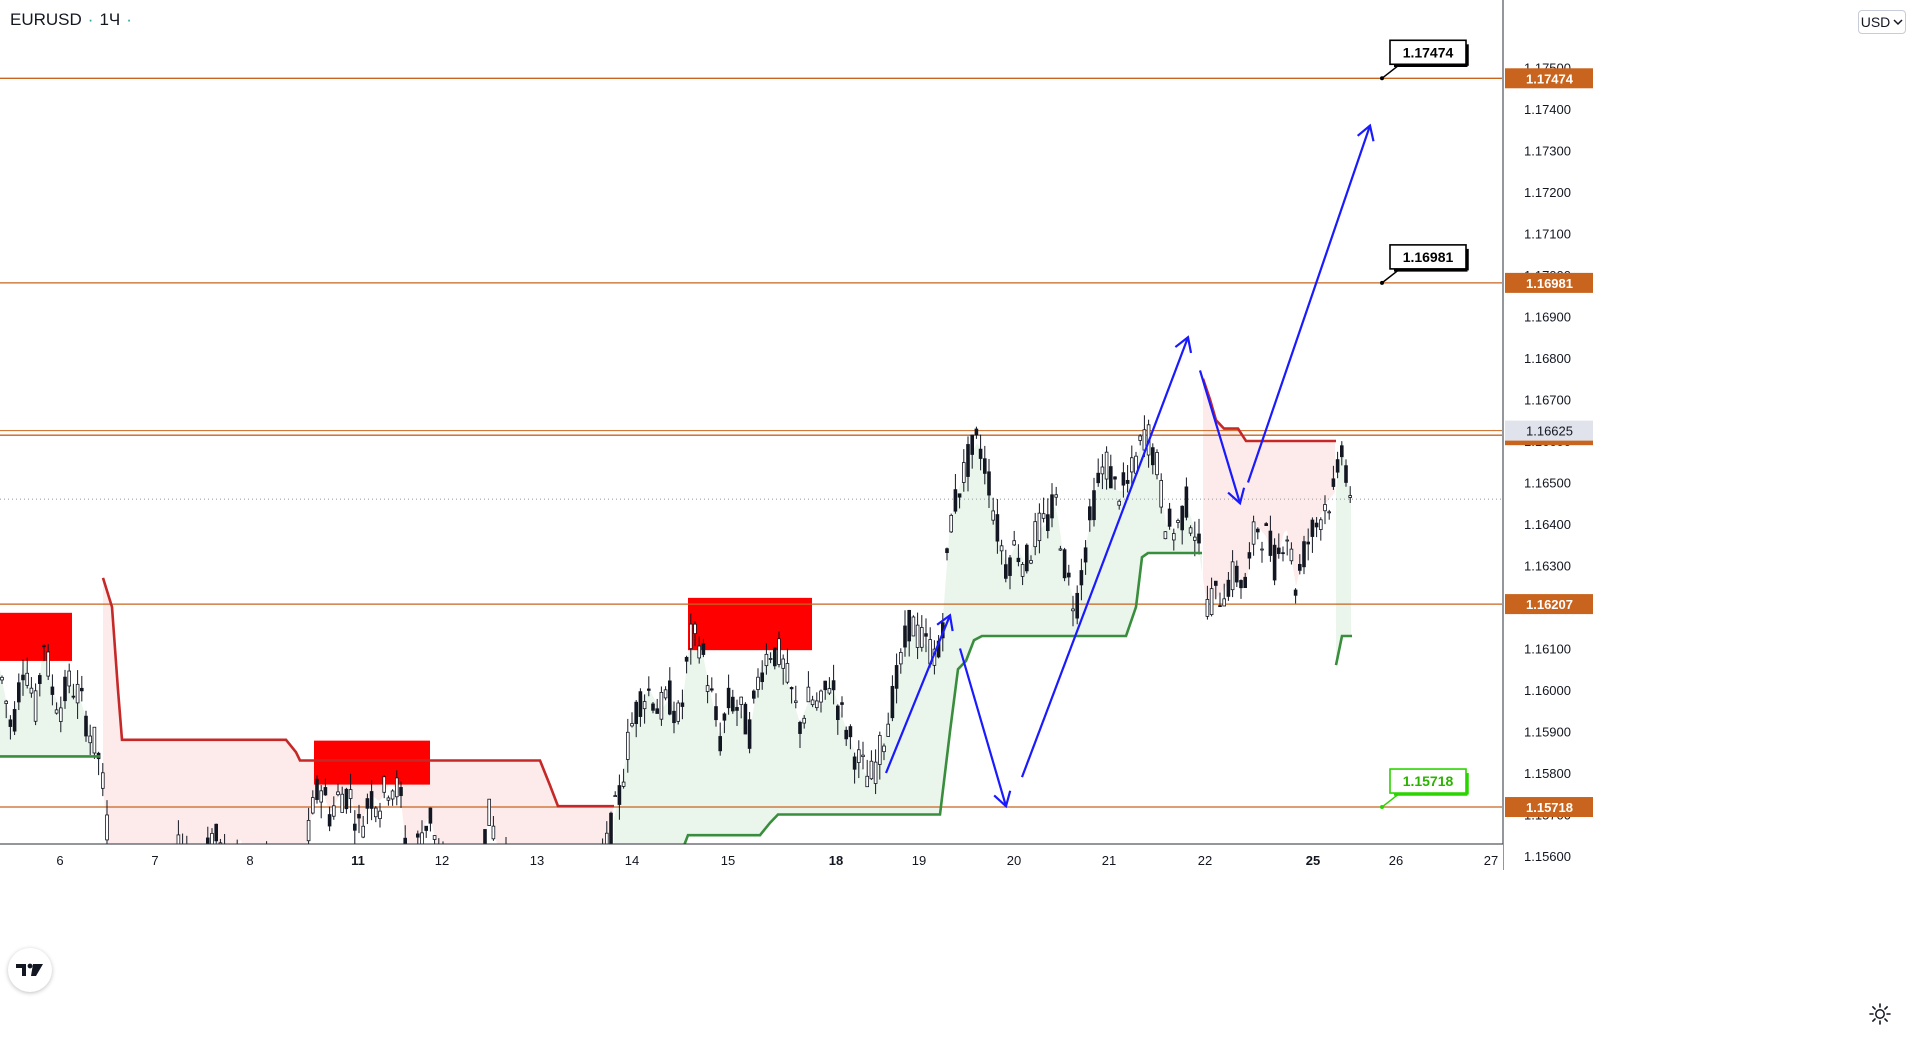 Image resolution: width=1920 pixels, height=1040 pixels. I want to click on time-tick-label: 26, so click(1396, 860).